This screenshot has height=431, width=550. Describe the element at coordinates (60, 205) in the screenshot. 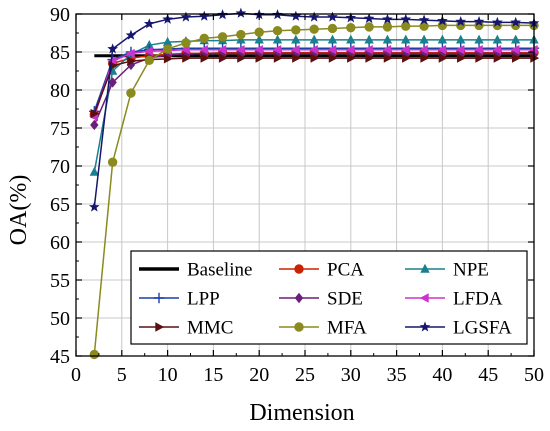

I see `y-tick-label: 65` at that location.